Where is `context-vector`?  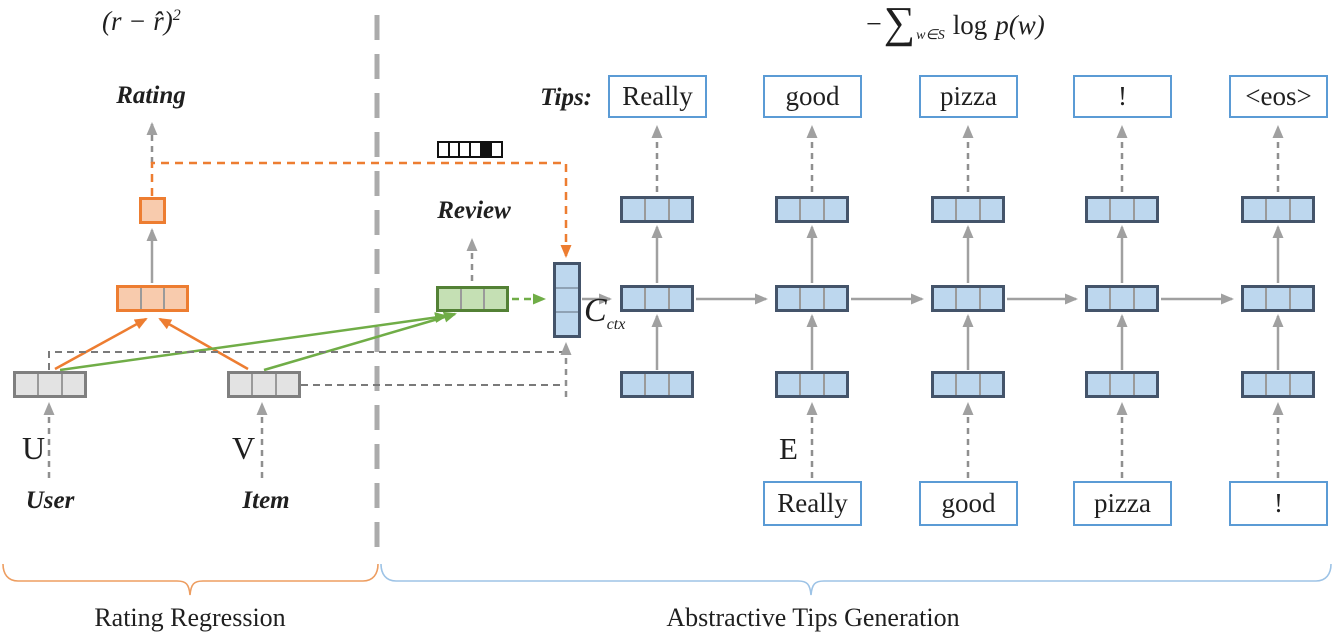 context-vector is located at coordinates (567, 300).